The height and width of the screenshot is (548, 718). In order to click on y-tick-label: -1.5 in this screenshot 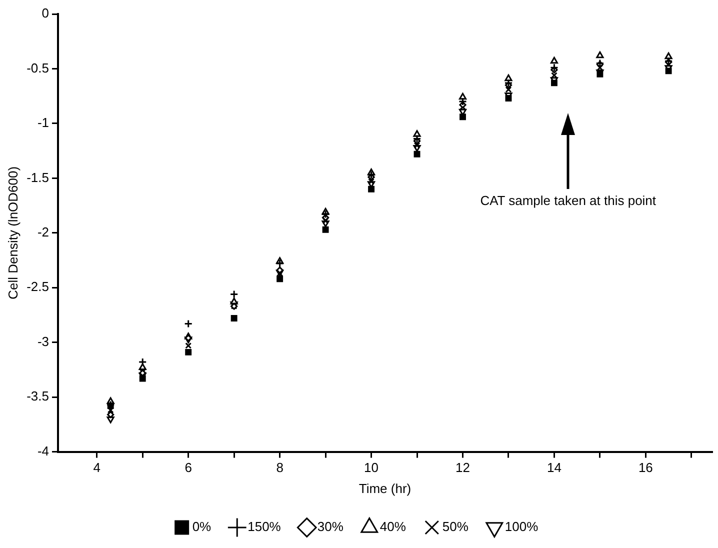, I will do `click(37, 177)`.